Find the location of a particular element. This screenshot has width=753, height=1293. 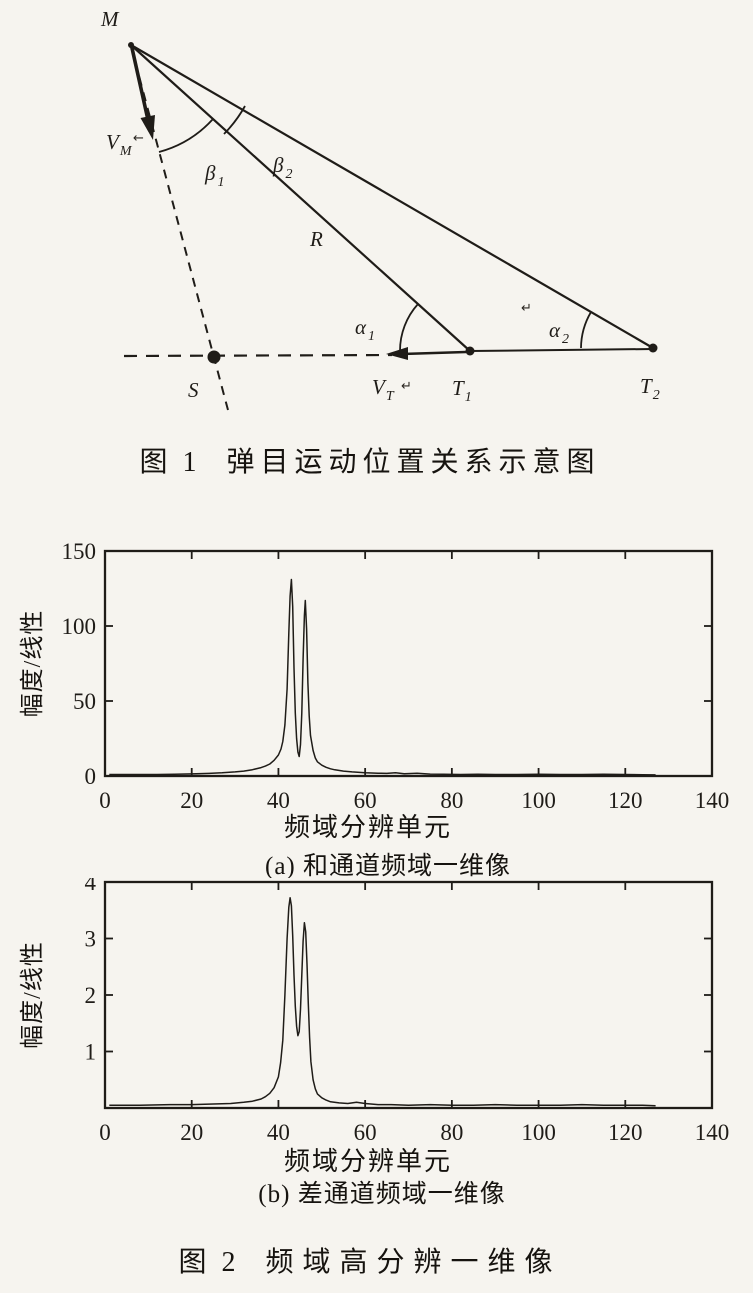

figure2-caption-number: 图 2 is located at coordinates (209, 1262).